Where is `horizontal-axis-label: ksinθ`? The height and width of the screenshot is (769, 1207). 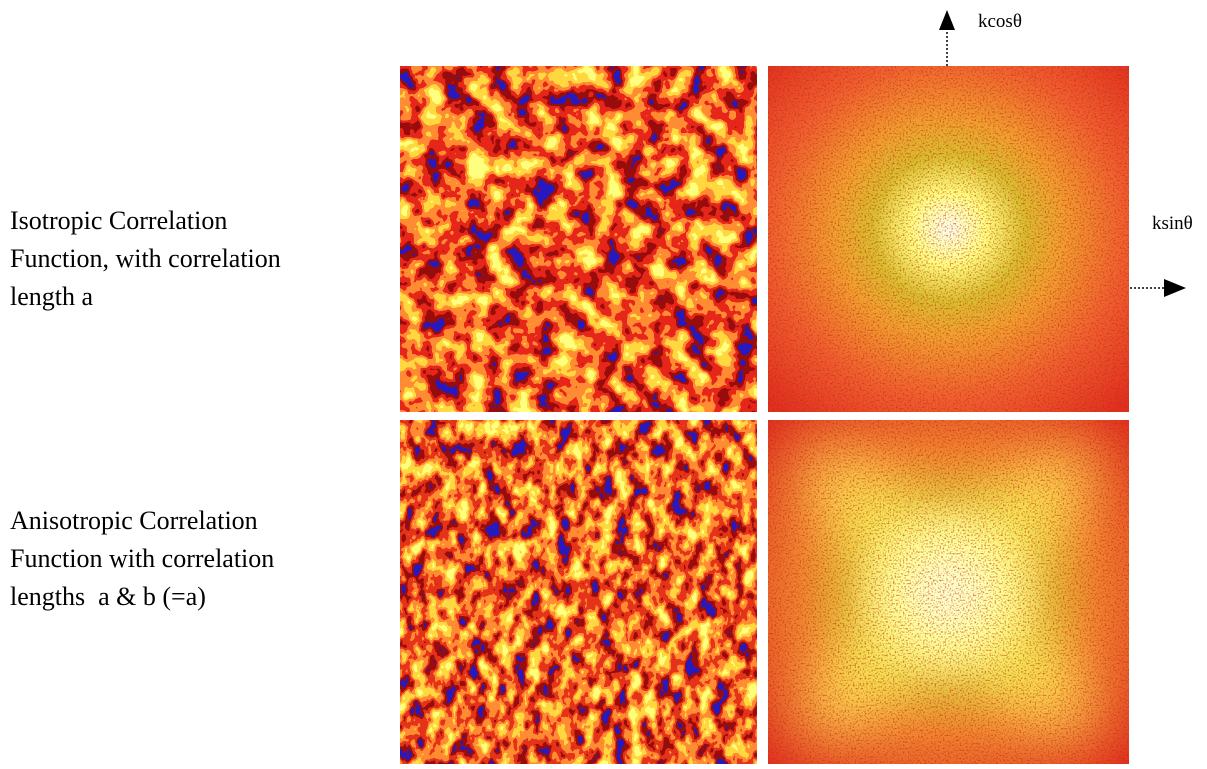 horizontal-axis-label: ksinθ is located at coordinates (1172, 223).